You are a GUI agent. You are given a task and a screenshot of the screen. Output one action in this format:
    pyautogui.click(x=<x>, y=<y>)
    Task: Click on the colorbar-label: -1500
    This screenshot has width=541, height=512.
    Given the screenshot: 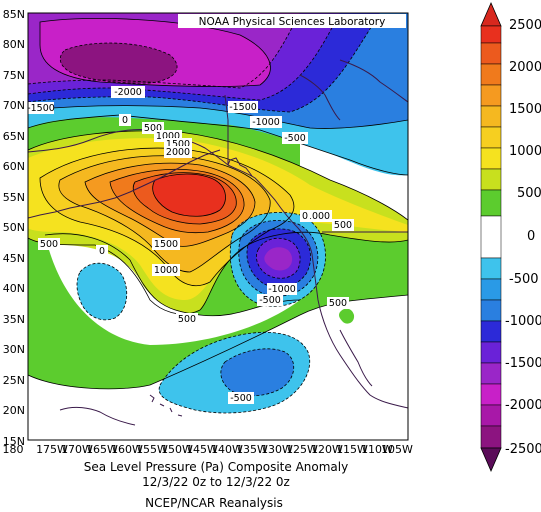 What is the action you would take?
    pyautogui.click(x=523, y=363)
    